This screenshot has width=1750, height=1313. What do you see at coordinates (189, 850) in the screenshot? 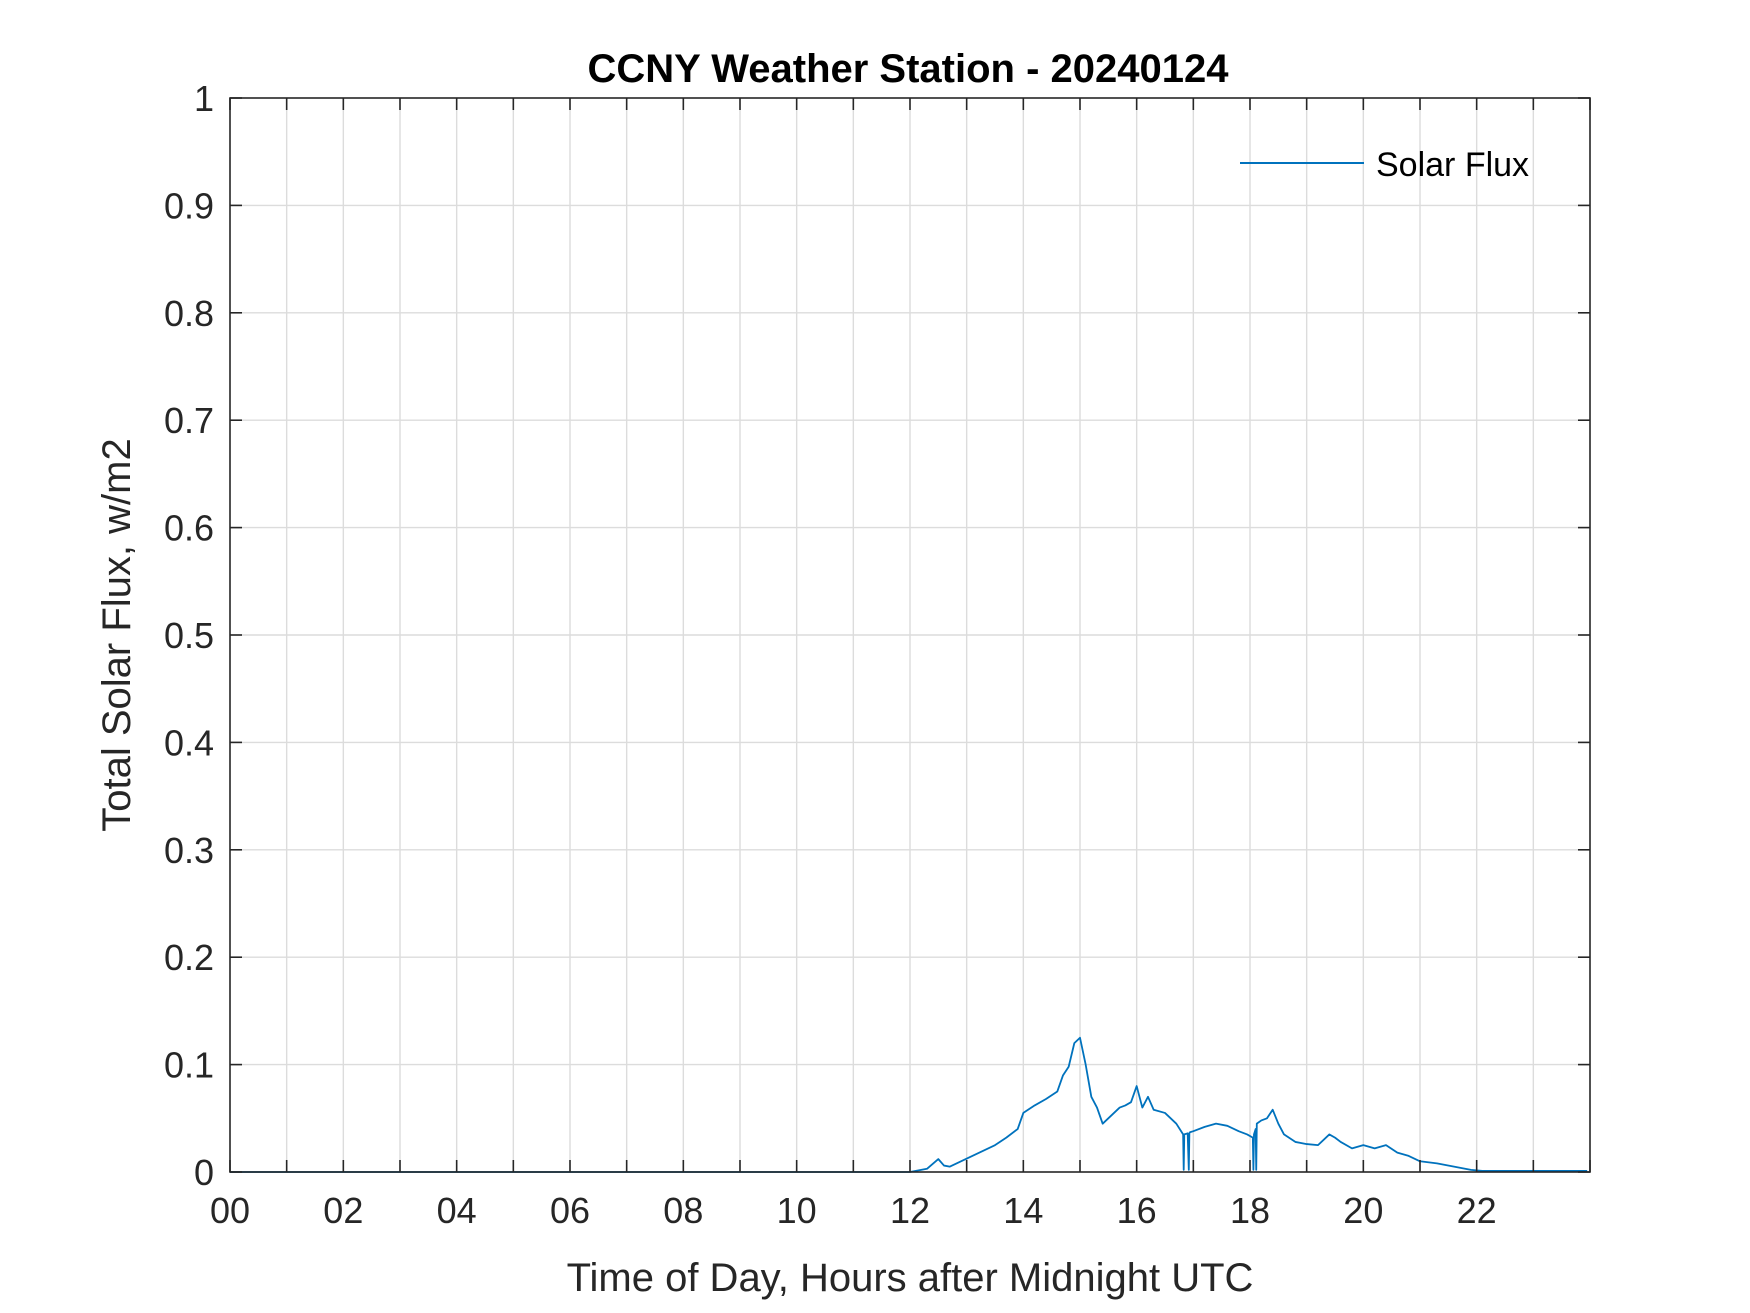
I see `y-tick-label: 0.3` at bounding box center [189, 850].